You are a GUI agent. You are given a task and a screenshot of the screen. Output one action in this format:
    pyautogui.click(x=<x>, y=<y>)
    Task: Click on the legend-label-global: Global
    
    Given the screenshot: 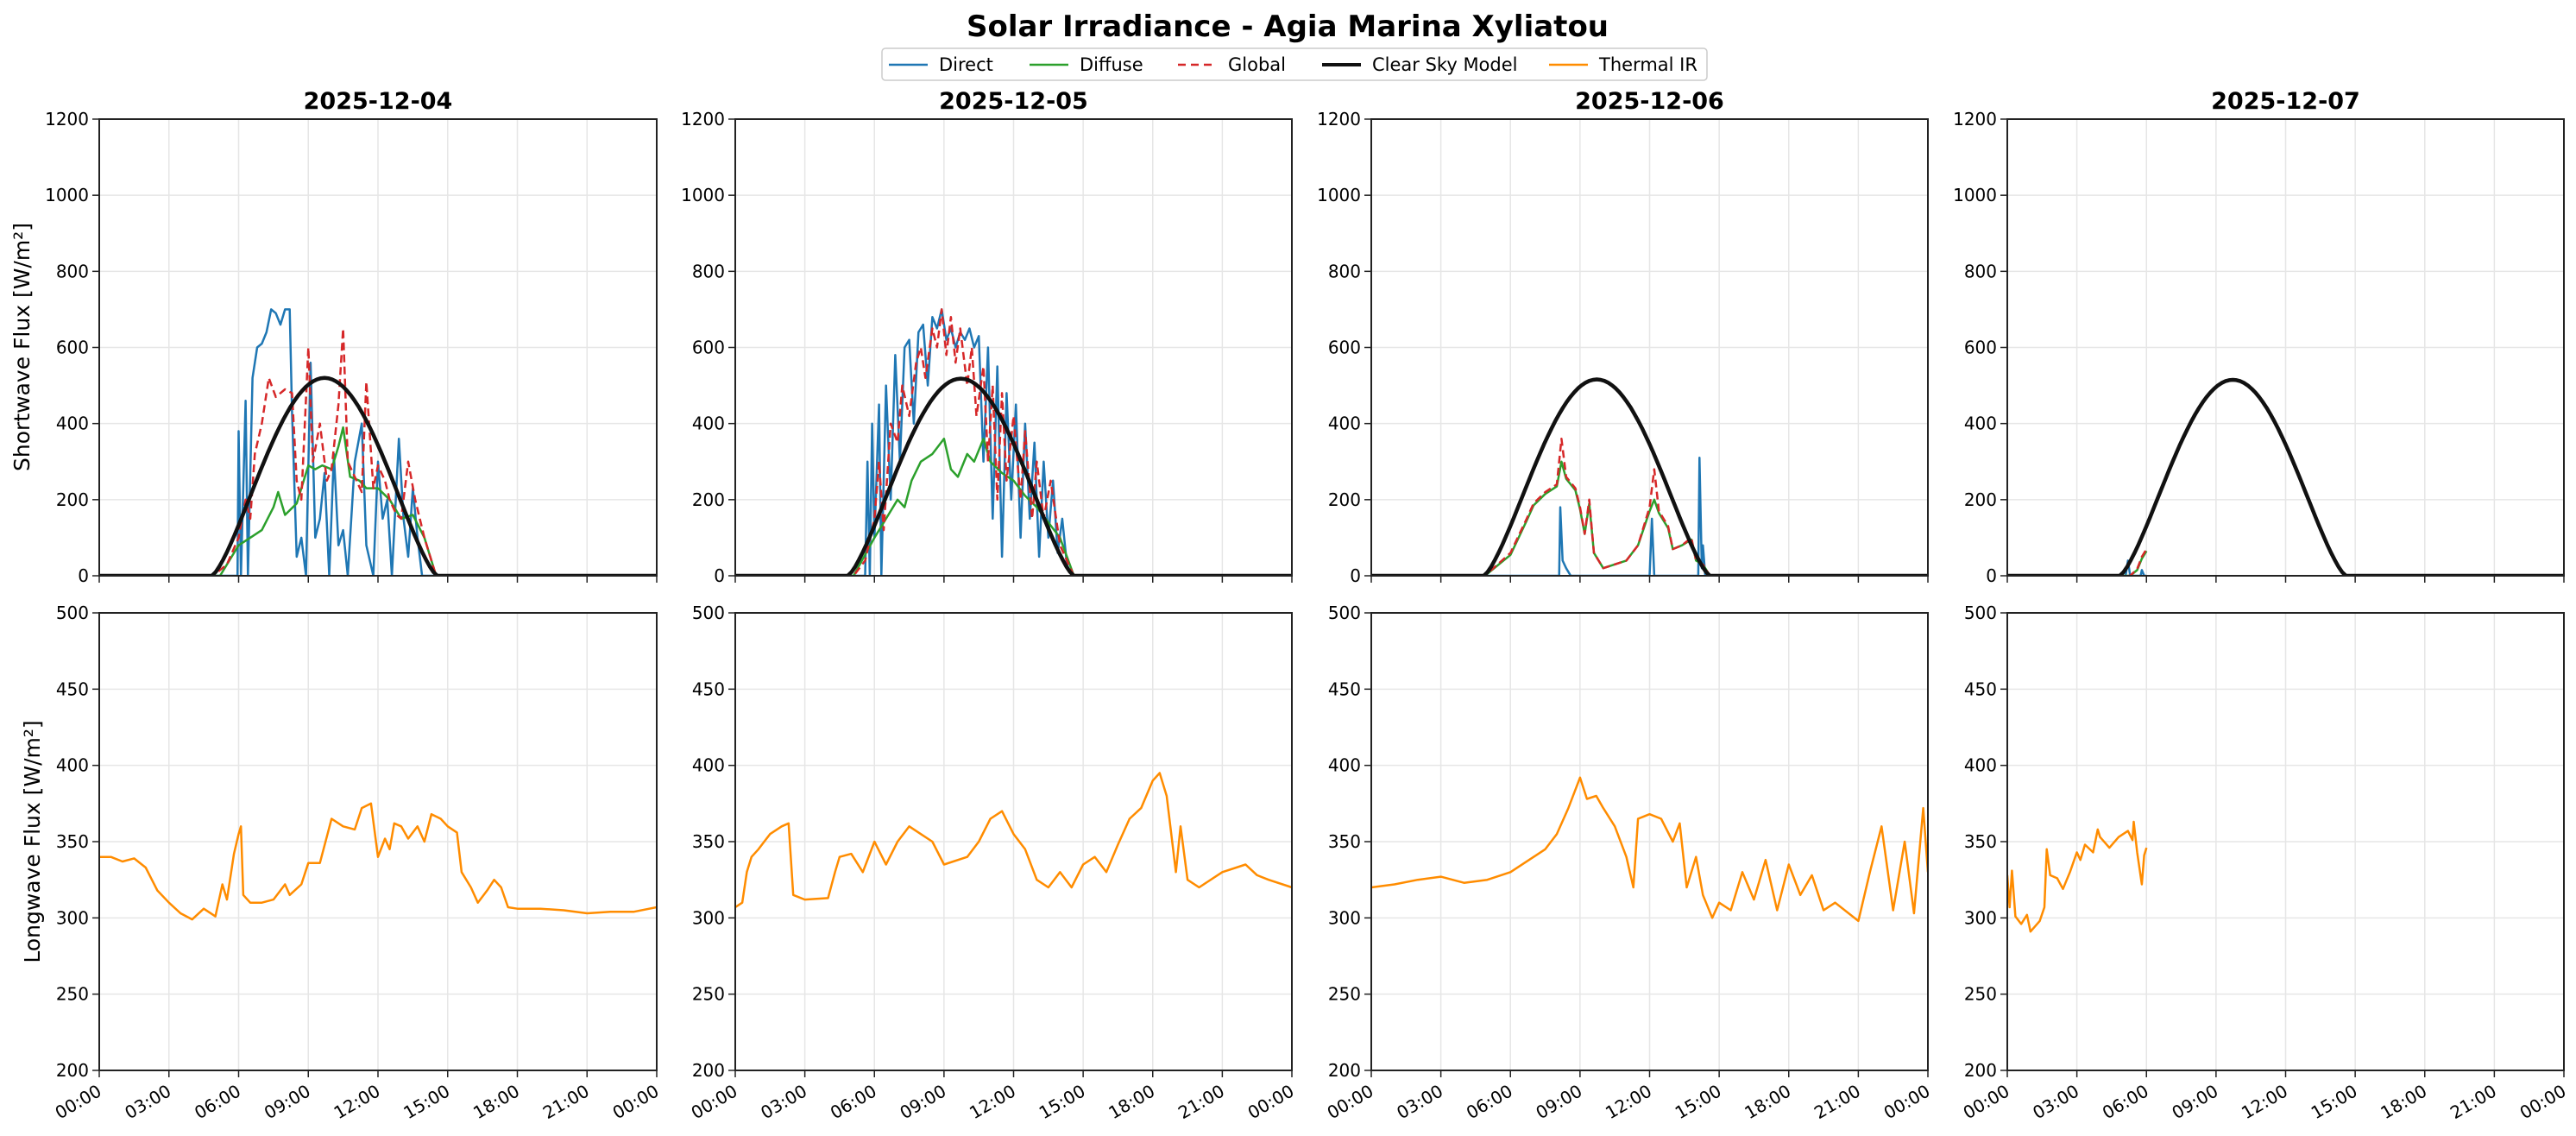 What is the action you would take?
    pyautogui.click(x=1257, y=64)
    